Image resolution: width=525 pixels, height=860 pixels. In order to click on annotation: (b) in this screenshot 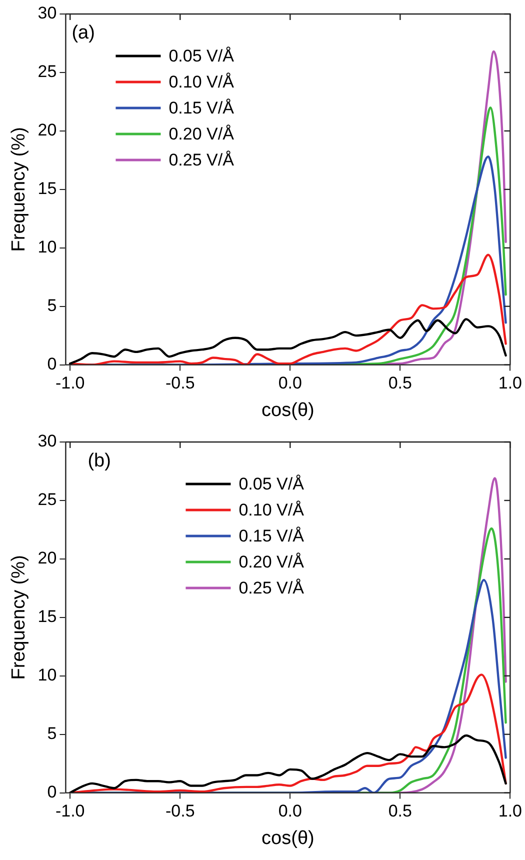, I will do `click(99, 461)`.